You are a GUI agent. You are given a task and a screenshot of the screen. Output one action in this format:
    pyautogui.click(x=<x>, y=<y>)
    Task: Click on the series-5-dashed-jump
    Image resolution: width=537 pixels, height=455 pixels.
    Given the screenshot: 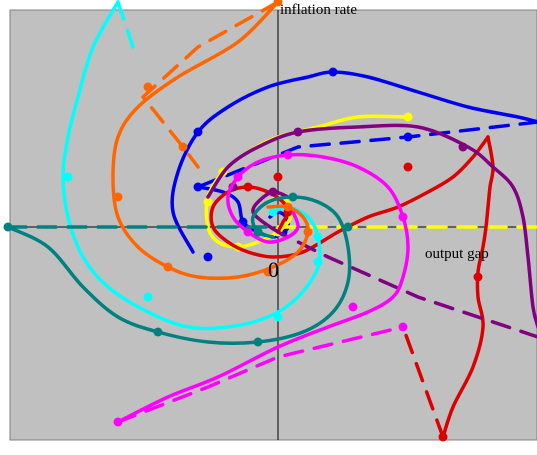 What is the action you would take?
    pyautogui.click(x=260, y=374)
    